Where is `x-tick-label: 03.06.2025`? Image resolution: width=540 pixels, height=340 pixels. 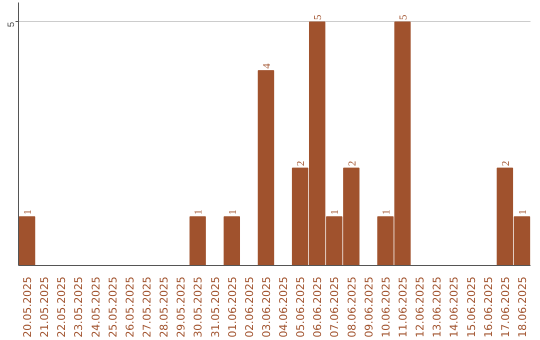 x-tick-label: 03.06.2025 is located at coordinates (266, 307).